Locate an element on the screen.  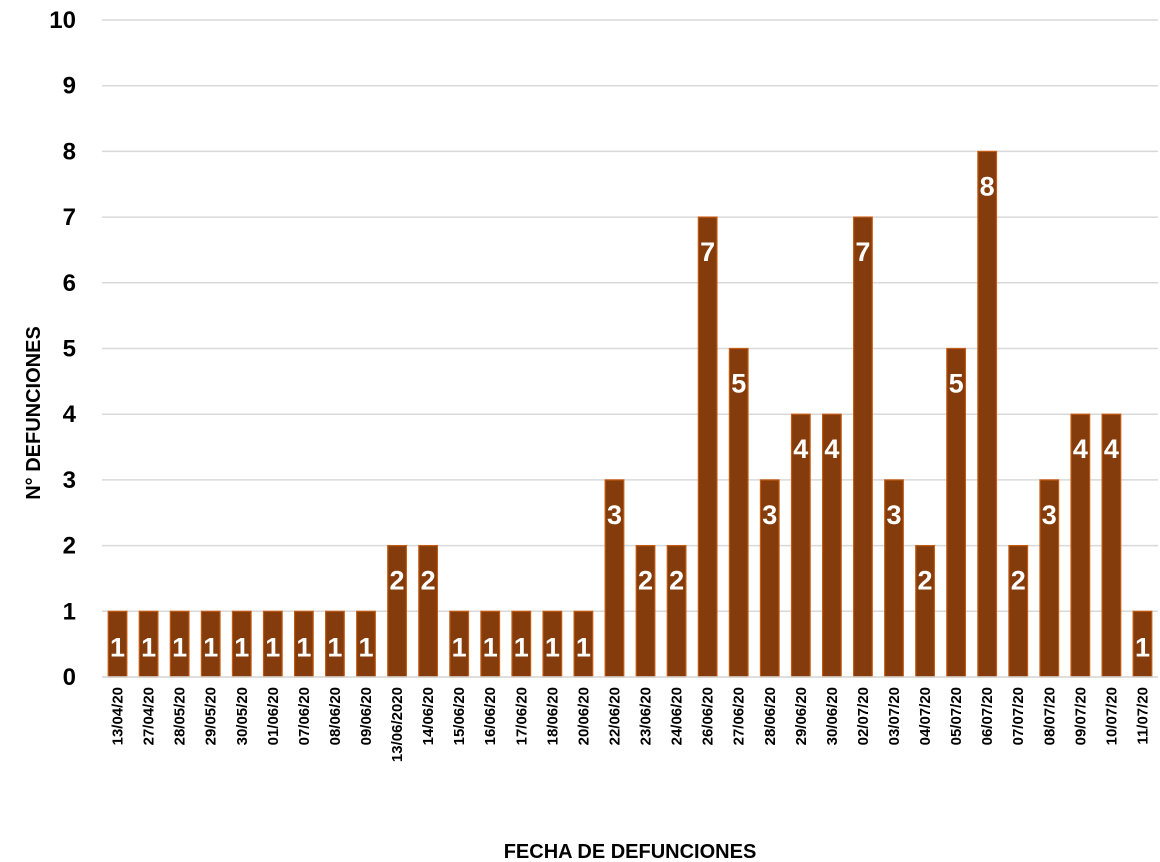
x-tick-label: 13/06/2020 is located at coordinates (397, 724).